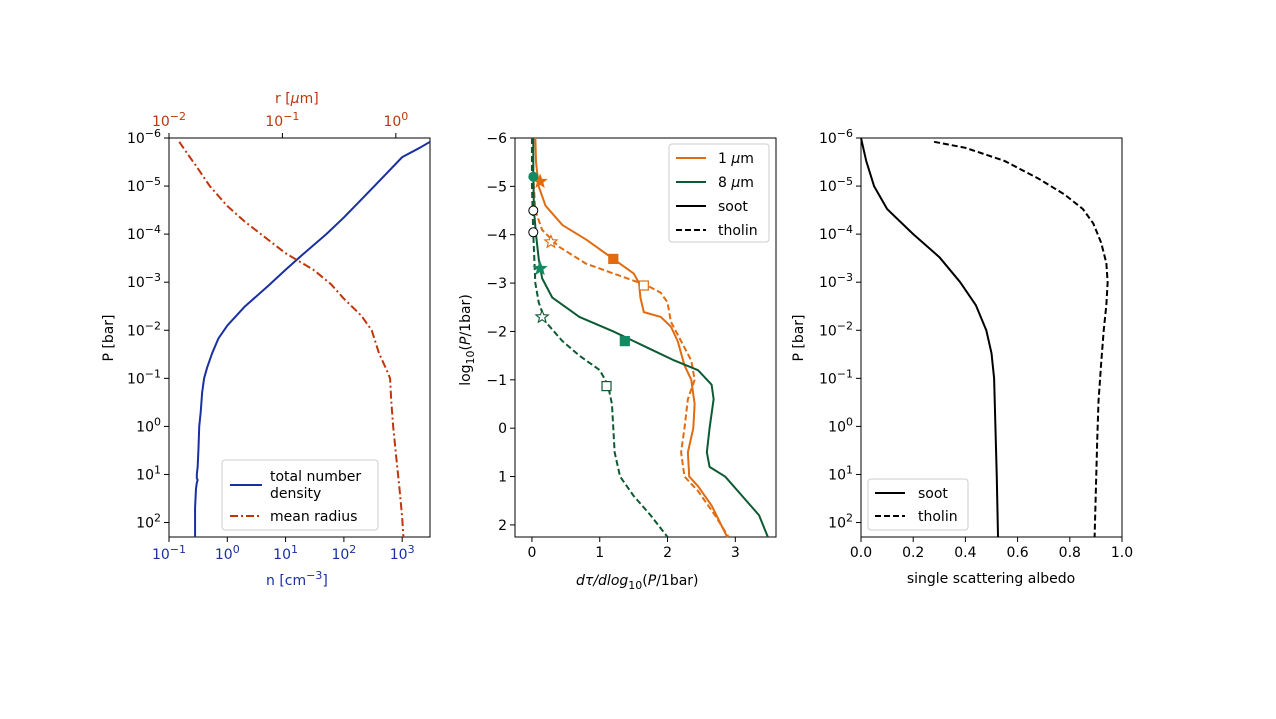 The height and width of the screenshot is (719, 1276). I want to click on right-y-tick-label: 10⁻³, so click(836, 281).